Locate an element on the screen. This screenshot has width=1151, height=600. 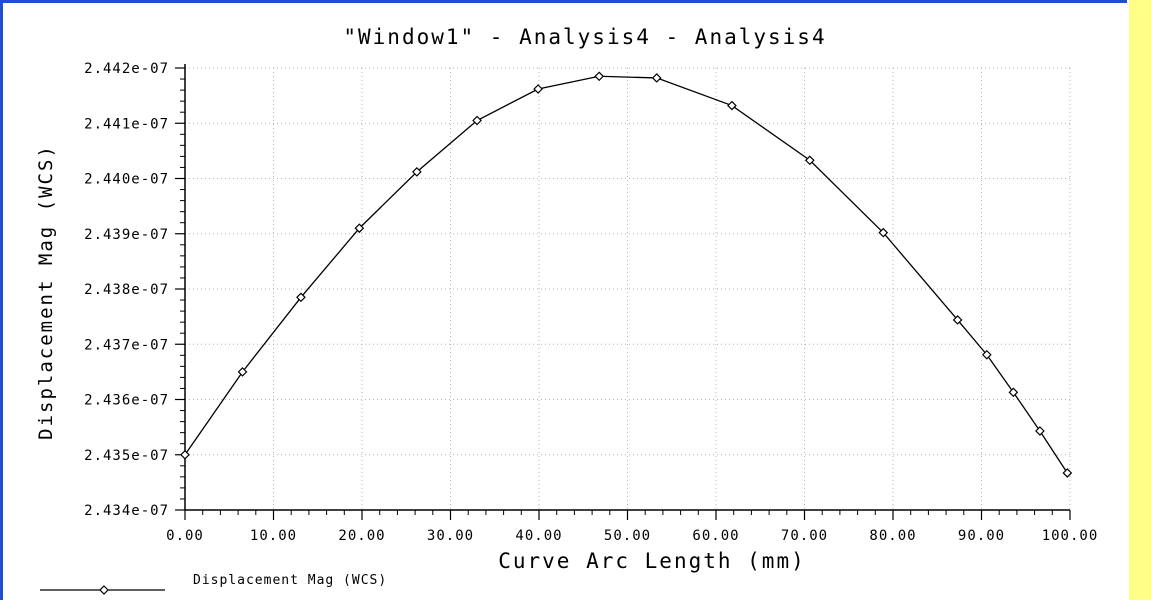
legend-marker is located at coordinates (104, 590).